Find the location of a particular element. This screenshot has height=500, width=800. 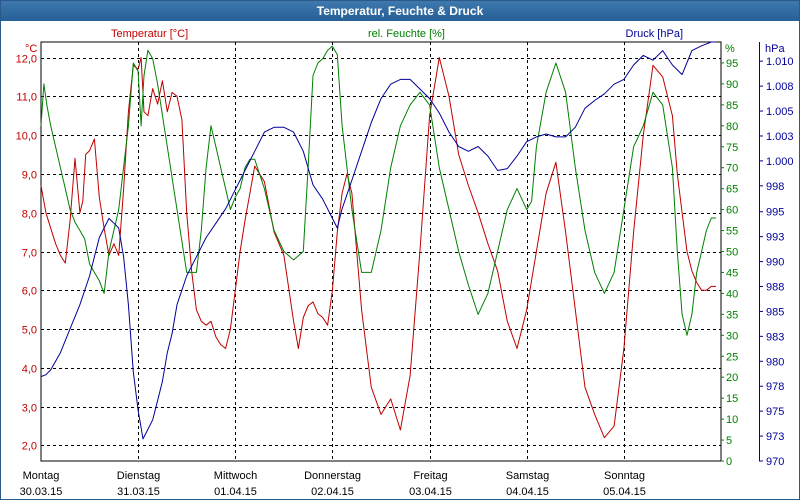

temperature-tick-label: 2,0 is located at coordinates (29, 447).